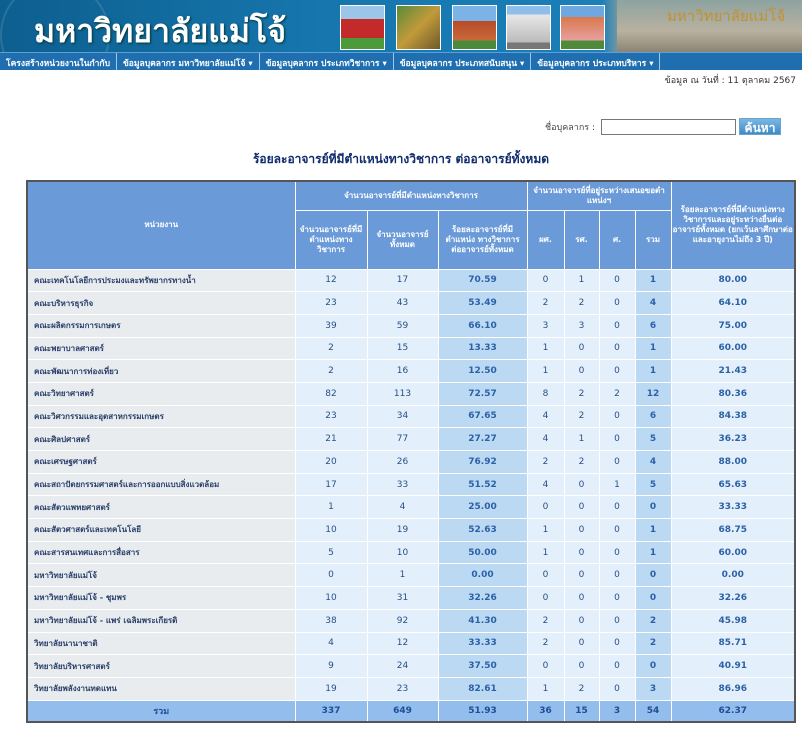 This screenshot has width=802, height=743. I want to click on assoc-prof-cell: 3, so click(581, 325).